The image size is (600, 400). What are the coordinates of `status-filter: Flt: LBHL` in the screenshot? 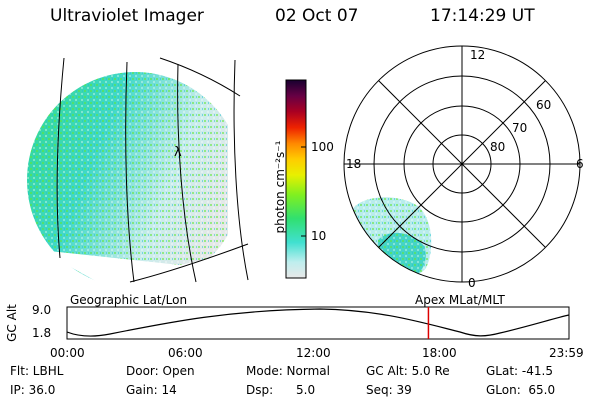 It's located at (37, 371).